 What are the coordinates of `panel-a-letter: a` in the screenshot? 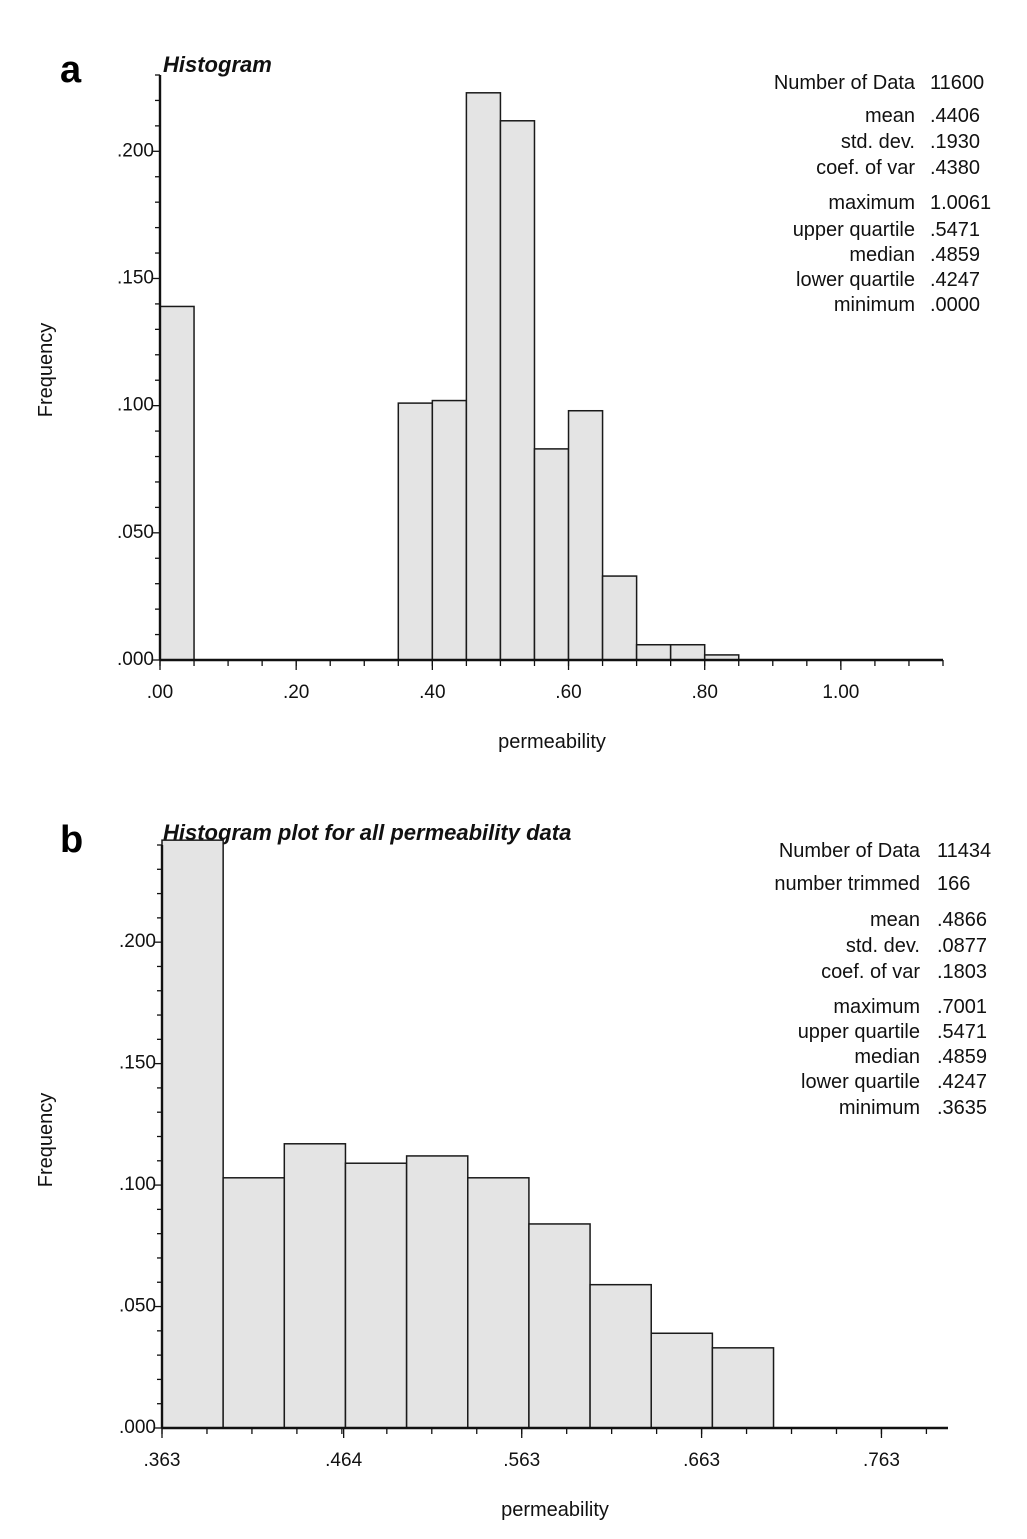 It's located at (71, 70).